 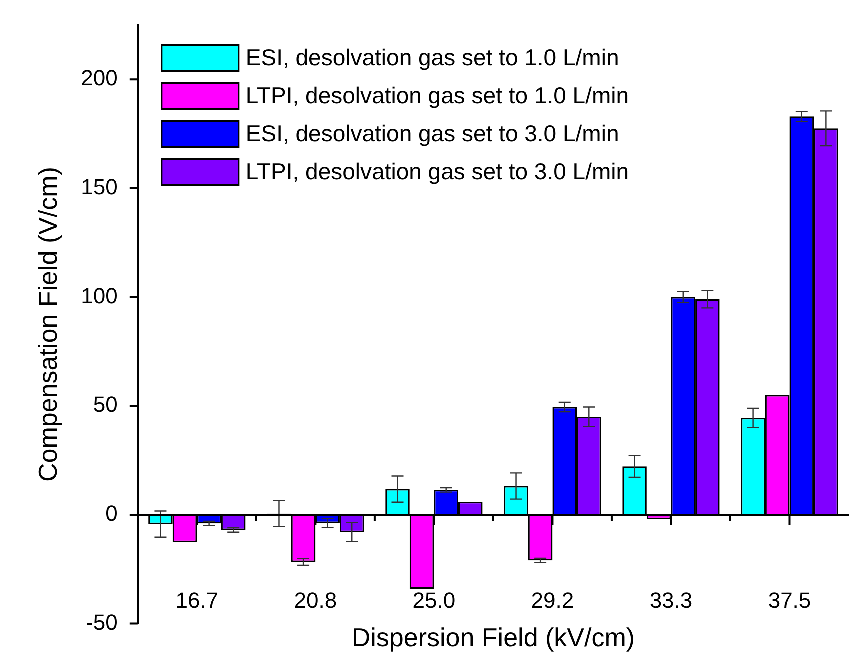 What do you see at coordinates (99, 78) in the screenshot?
I see `y-tick-label: 200` at bounding box center [99, 78].